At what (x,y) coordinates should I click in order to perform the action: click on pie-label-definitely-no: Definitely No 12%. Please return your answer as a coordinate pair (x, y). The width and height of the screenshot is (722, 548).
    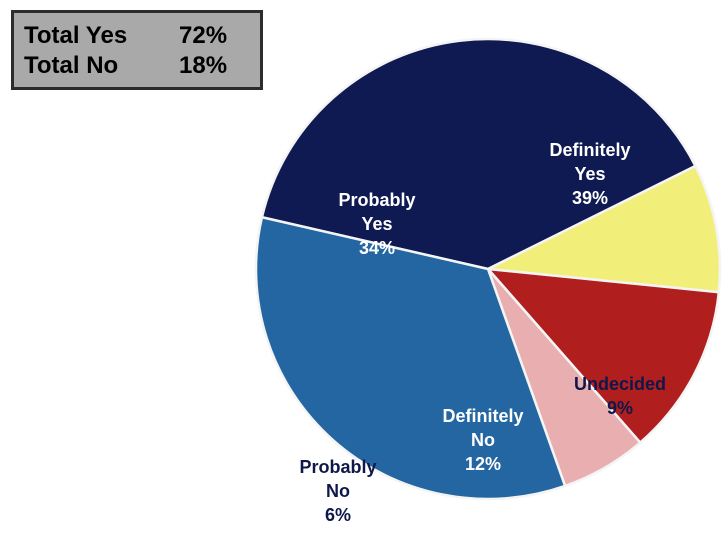
    Looking at the image, I should click on (482, 440).